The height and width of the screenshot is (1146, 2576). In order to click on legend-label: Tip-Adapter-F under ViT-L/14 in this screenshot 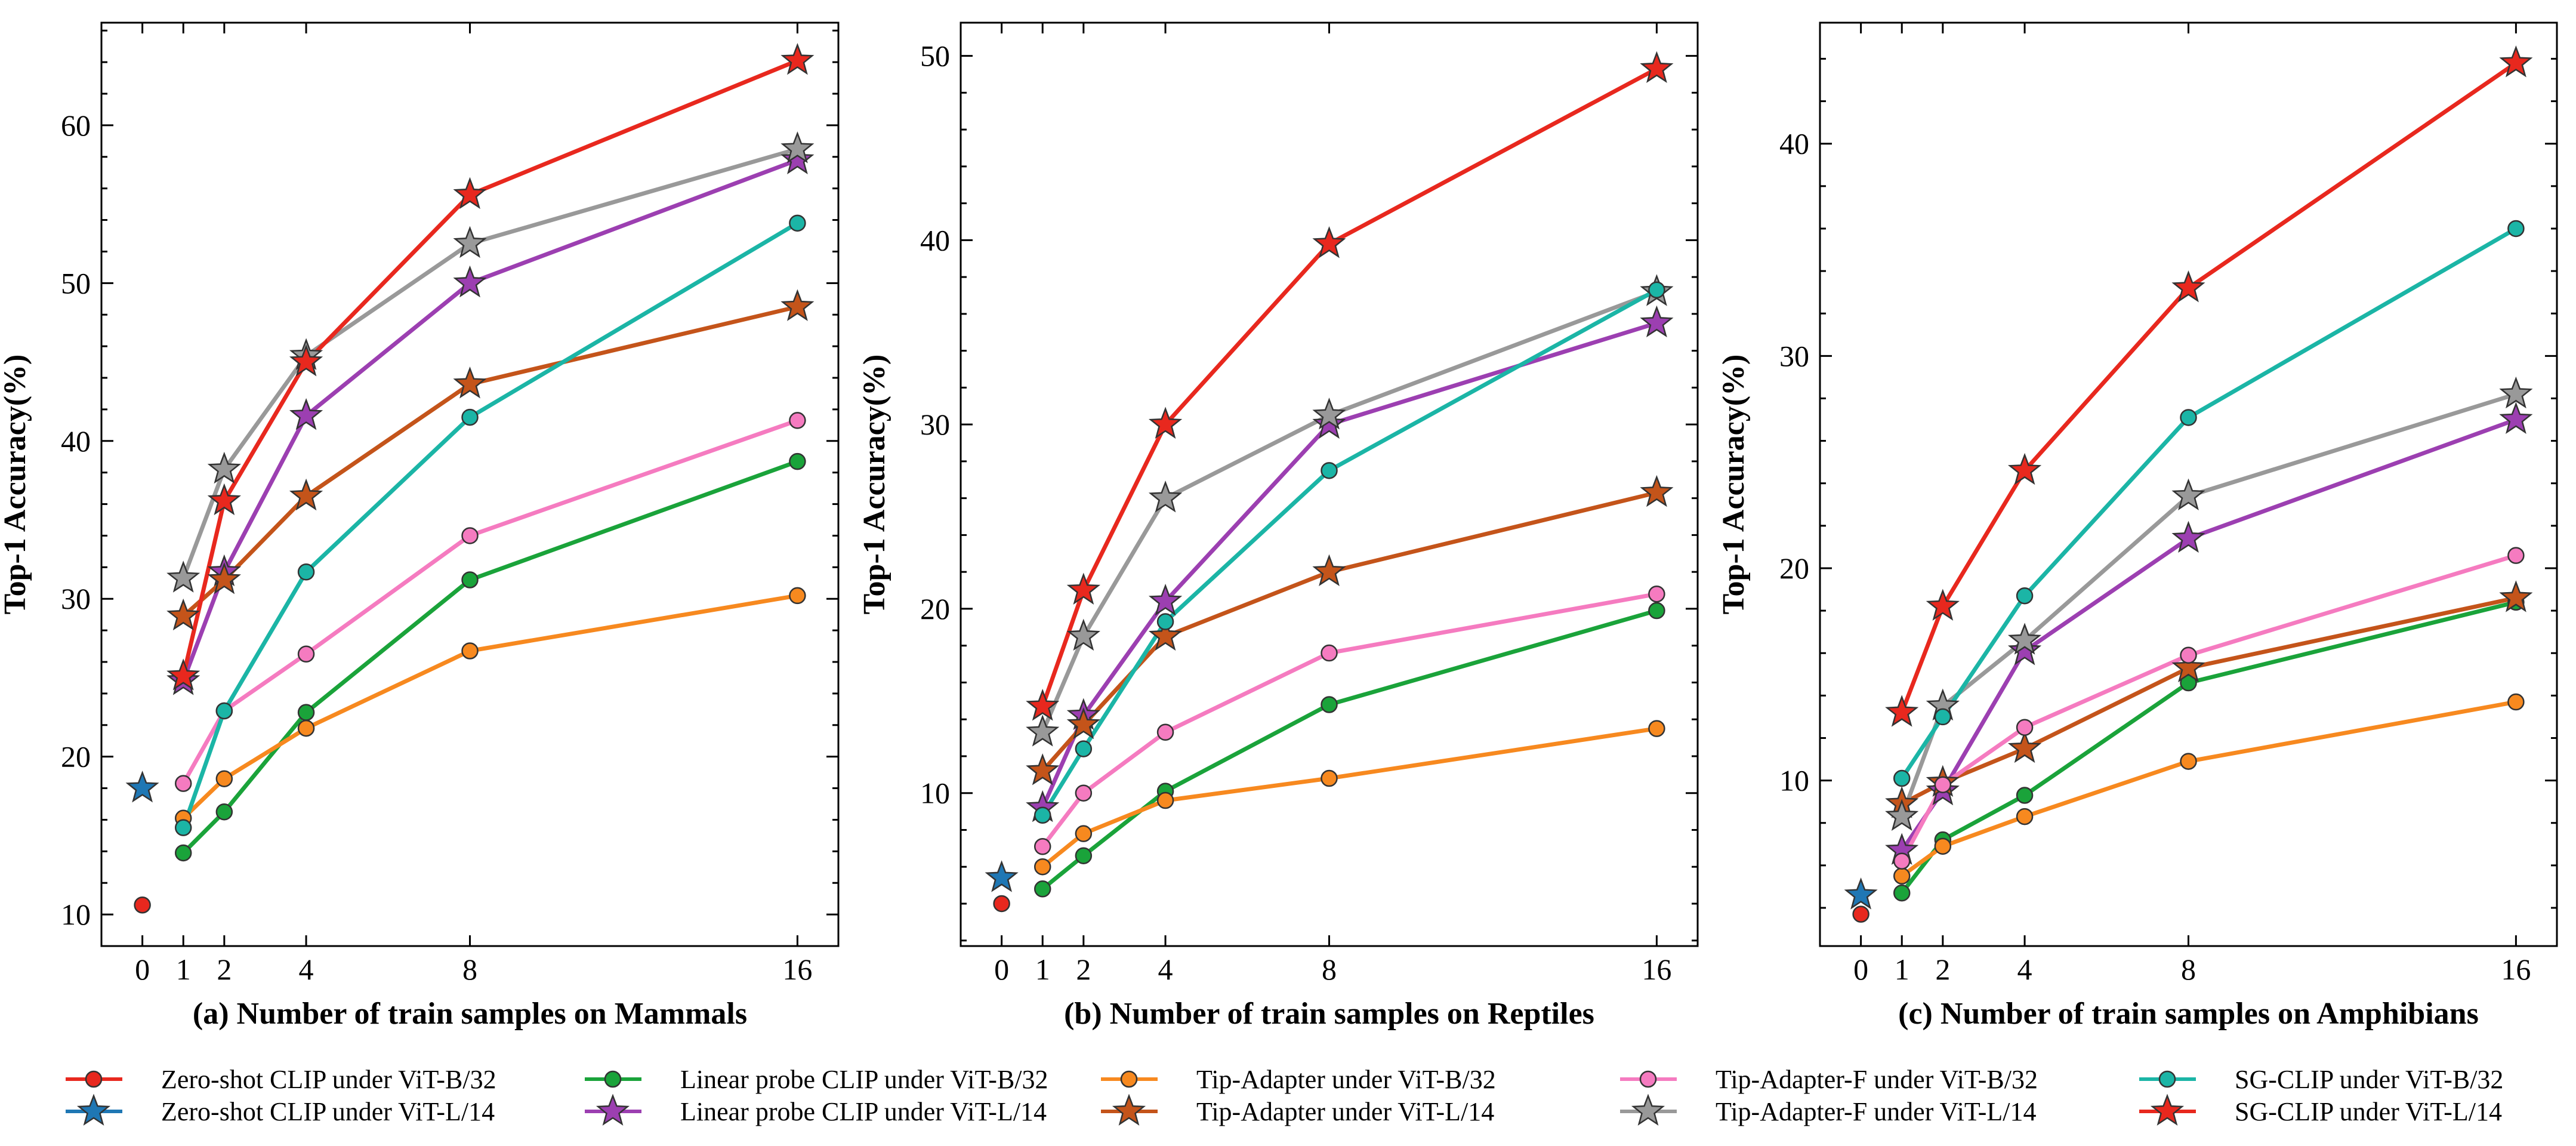, I will do `click(1876, 1111)`.